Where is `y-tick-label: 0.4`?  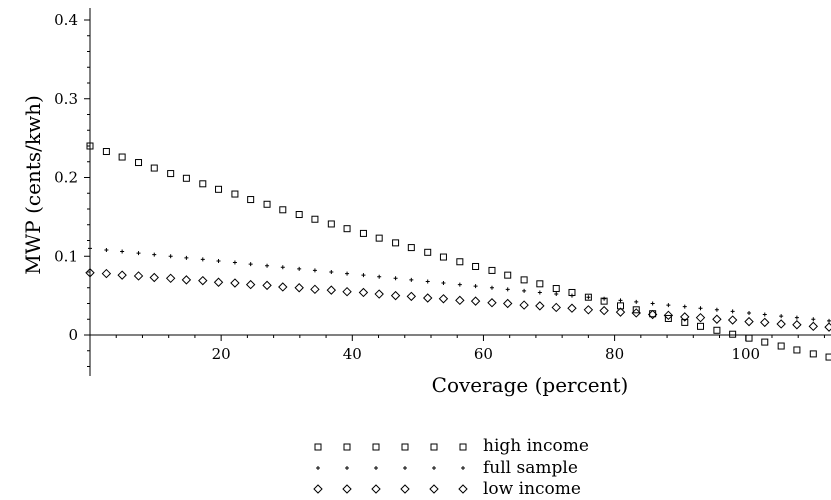 y-tick-label: 0.4 is located at coordinates (66, 20).